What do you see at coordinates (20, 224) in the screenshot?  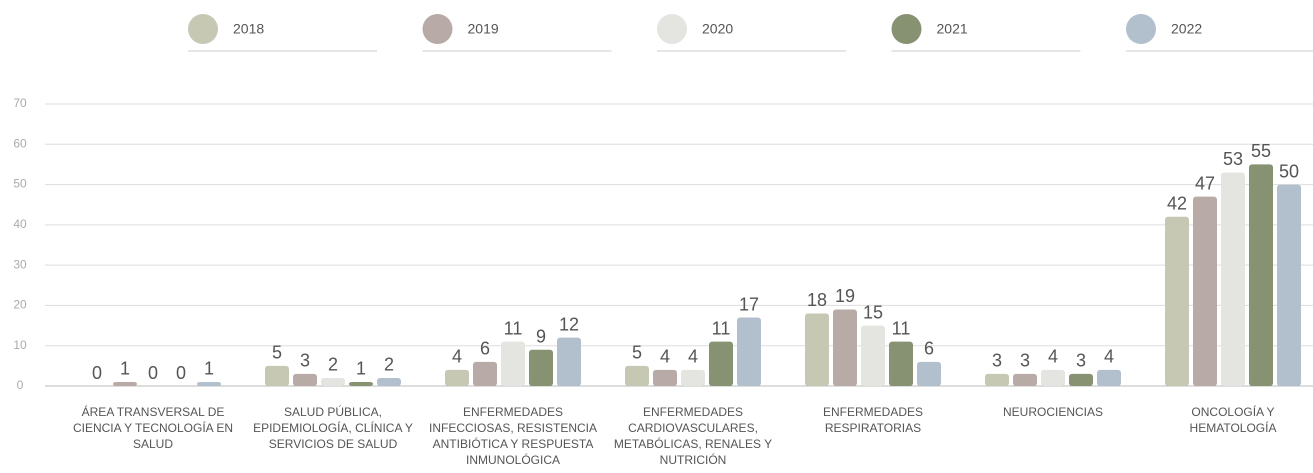 I see `y-tick-label: 40` at bounding box center [20, 224].